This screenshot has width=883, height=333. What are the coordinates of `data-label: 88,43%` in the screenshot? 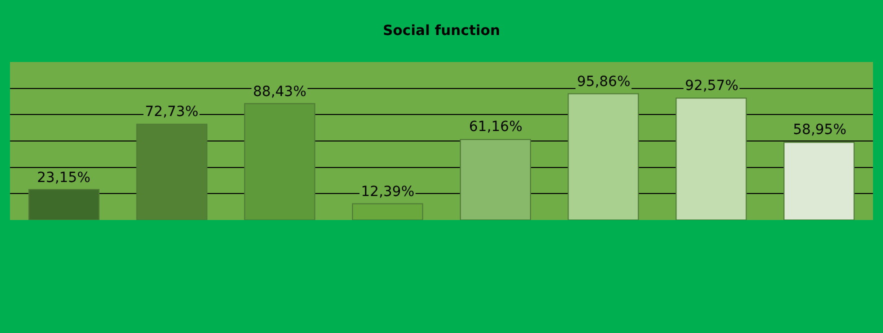 It's located at (279, 92).